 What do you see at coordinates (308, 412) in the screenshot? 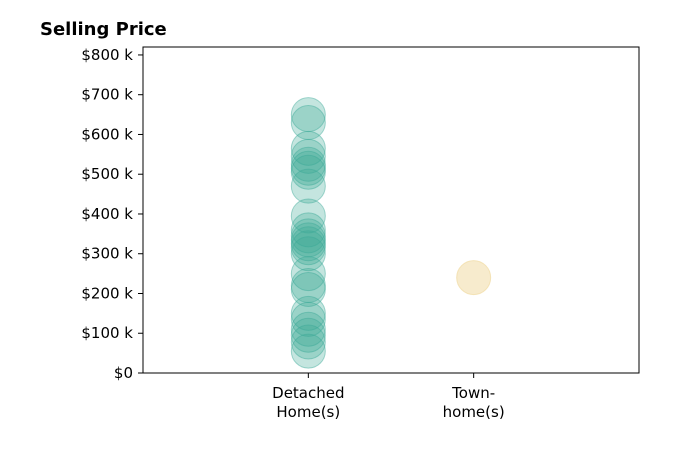
I see `x-tick-label: Home(s)` at bounding box center [308, 412].